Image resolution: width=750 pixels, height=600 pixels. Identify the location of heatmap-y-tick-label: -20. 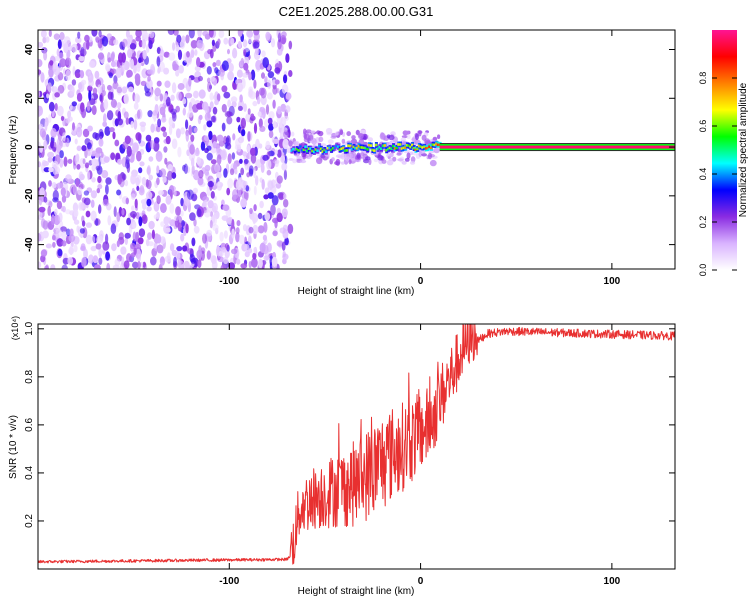
(29, 195).